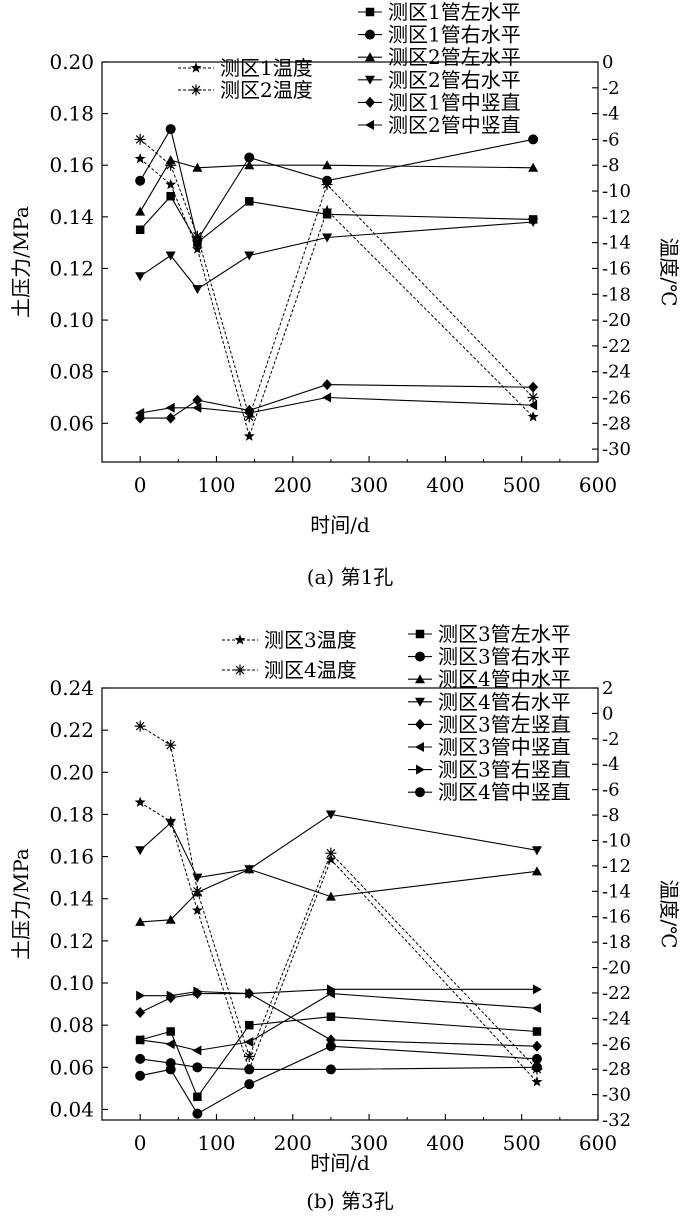 Image resolution: width=700 pixels, height=1222 pixels. I want to click on y2-tick-label: -8, so click(611, 815).